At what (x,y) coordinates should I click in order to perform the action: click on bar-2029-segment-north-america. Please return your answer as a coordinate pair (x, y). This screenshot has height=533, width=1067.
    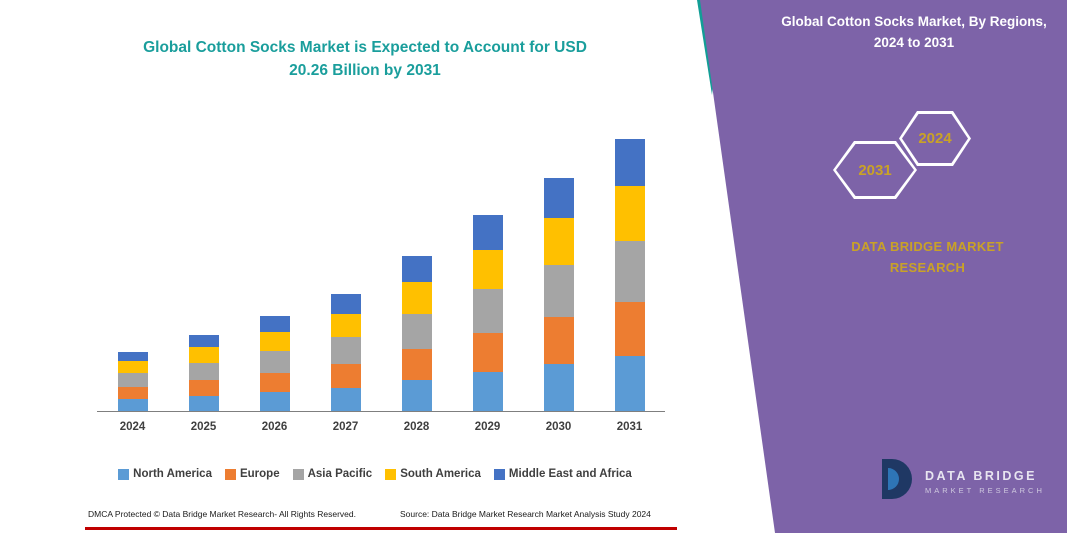
    Looking at the image, I should click on (487, 391).